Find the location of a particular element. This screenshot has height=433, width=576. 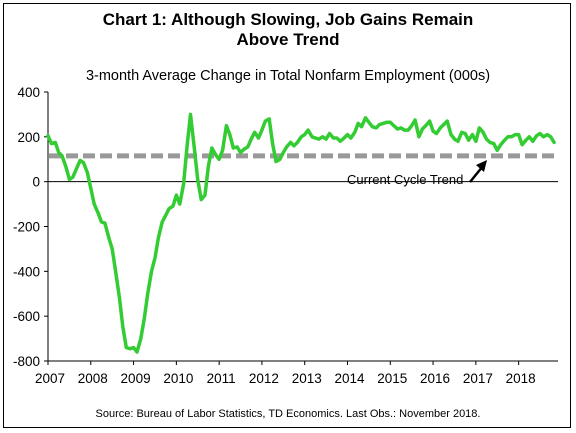

y-tick-label: 0 is located at coordinates (36, 182).